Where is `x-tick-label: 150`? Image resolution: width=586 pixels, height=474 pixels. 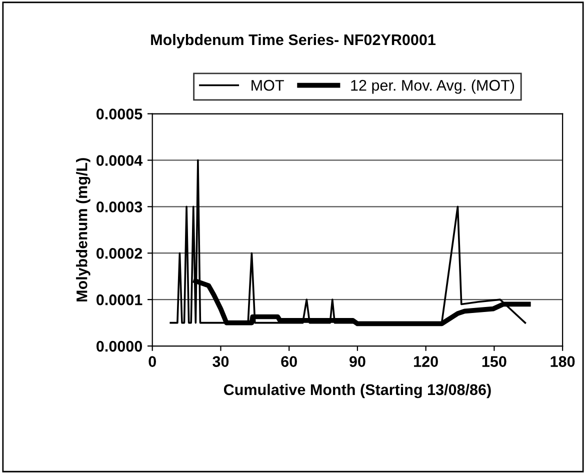
x-tick-label: 150 is located at coordinates (494, 361).